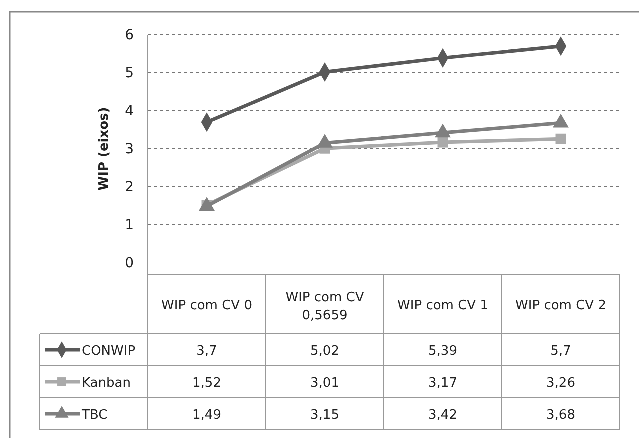 Image resolution: width=639 pixels, height=438 pixels. What do you see at coordinates (94, 415) in the screenshot?
I see `legend-label: TBC` at bounding box center [94, 415].